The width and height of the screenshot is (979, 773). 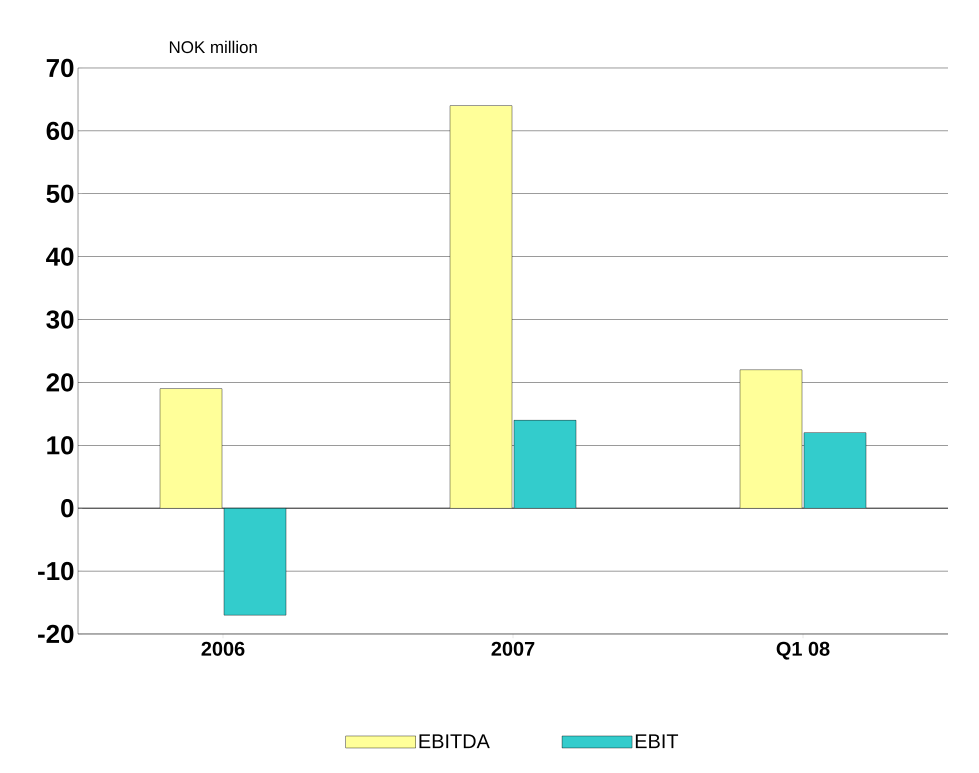 What do you see at coordinates (56, 634) in the screenshot?
I see `y-tick-label: -20` at bounding box center [56, 634].